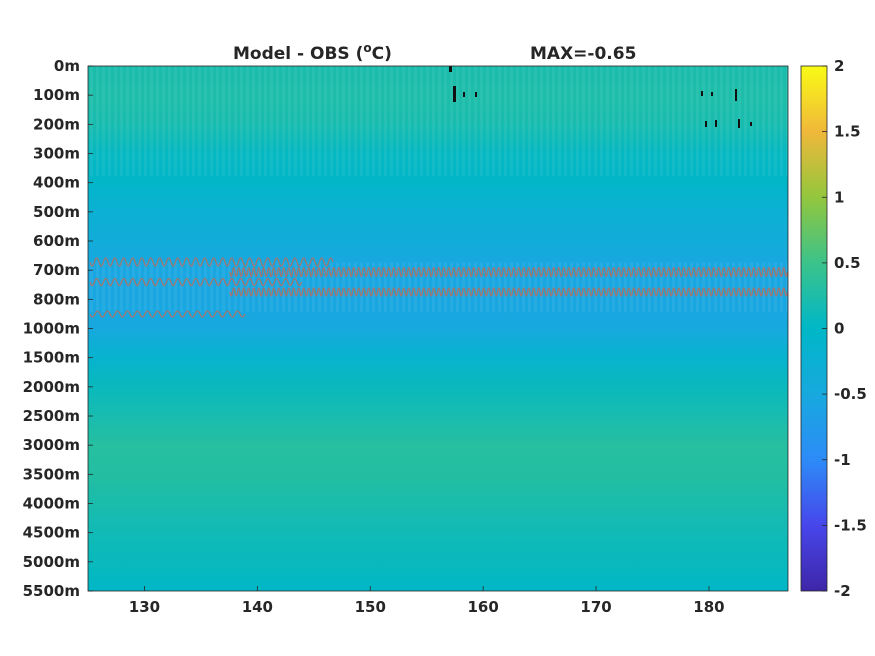 This screenshot has width=875, height=656. Describe the element at coordinates (51, 504) in the screenshot. I see `y-tick-label: 4000m` at that location.